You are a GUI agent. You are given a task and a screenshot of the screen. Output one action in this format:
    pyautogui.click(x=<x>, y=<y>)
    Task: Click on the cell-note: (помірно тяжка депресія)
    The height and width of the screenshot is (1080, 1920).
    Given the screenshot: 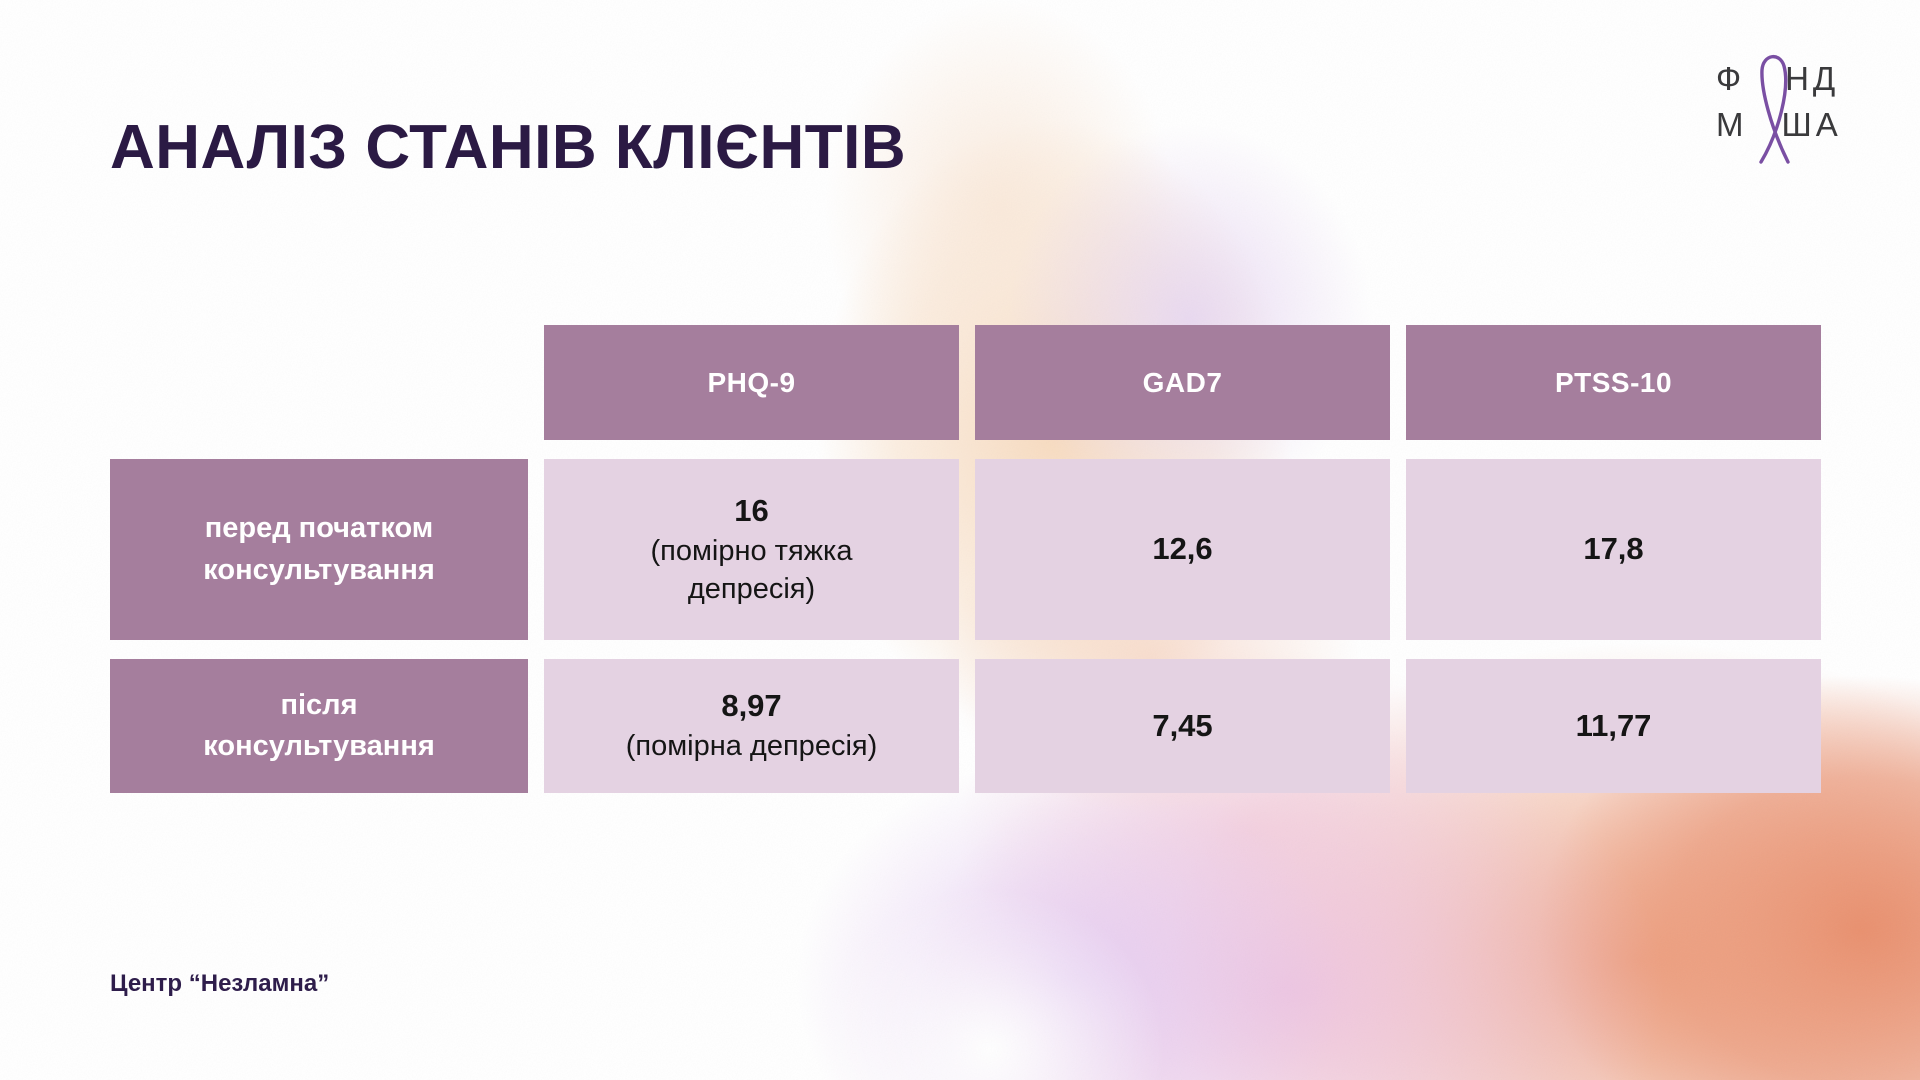 What is the action you would take?
    pyautogui.click(x=751, y=569)
    